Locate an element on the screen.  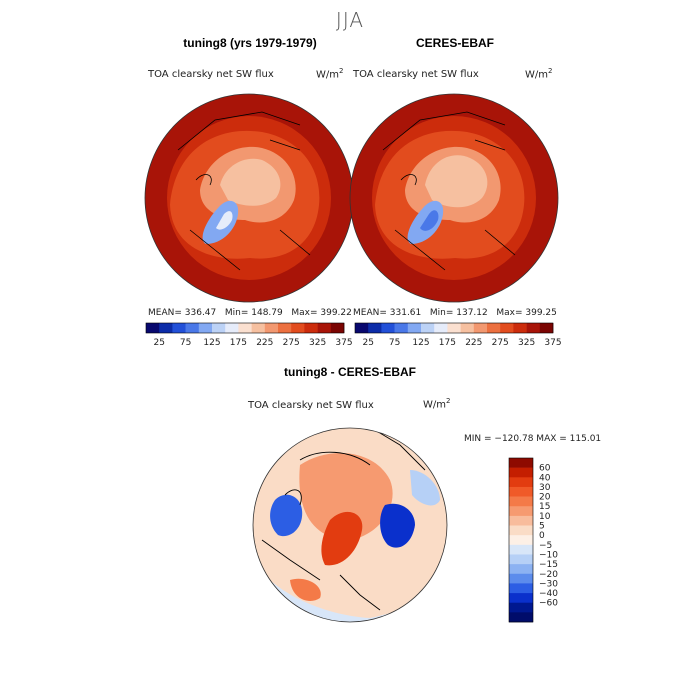
map-obs-greenland-summit is located at coordinates (429, 220).